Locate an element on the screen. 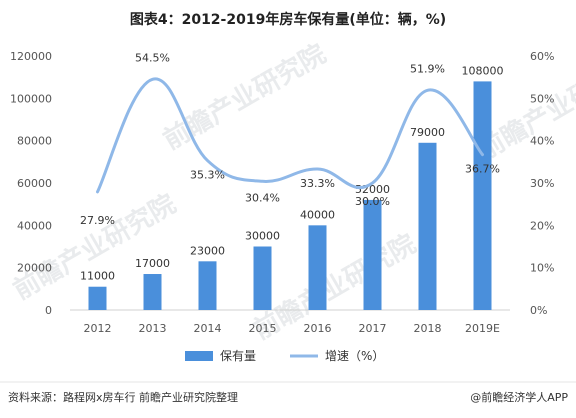 Image resolution: width=576 pixels, height=418 pixels. y-left-tick-label: 60000 is located at coordinates (34, 183).